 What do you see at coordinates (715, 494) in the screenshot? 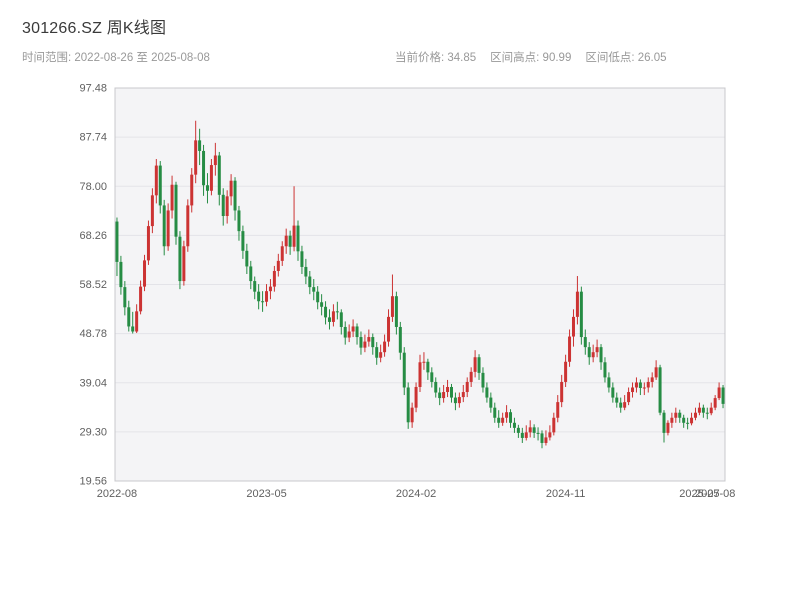
I see `x-tick-label: 2025-08` at bounding box center [715, 494].